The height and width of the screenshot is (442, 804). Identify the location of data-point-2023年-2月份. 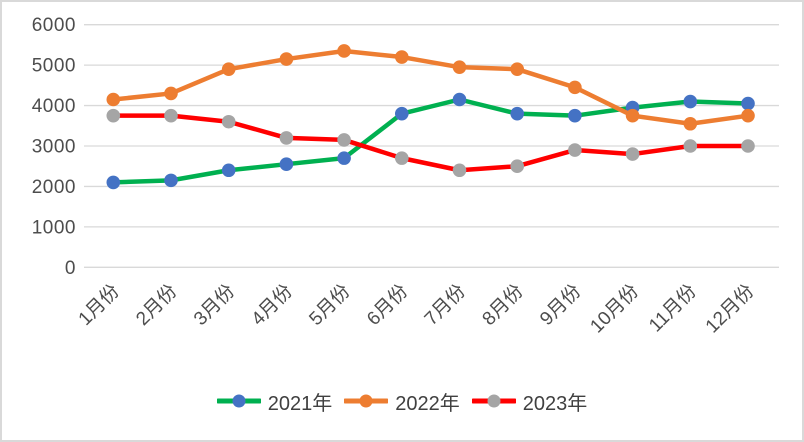
(171, 115).